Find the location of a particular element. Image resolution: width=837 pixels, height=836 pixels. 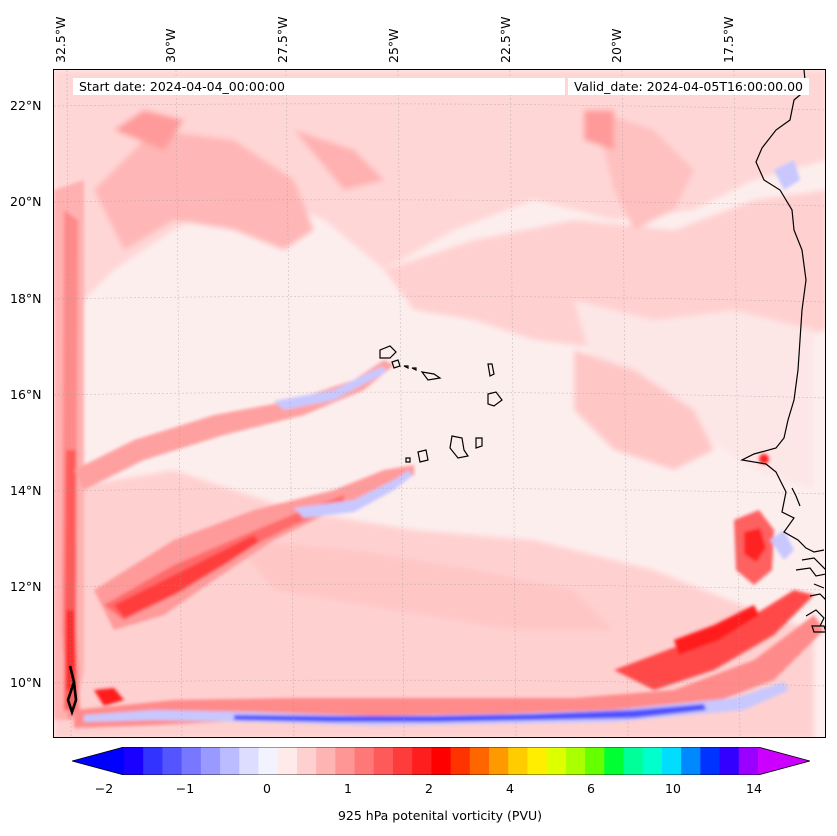

cbar-tick: −1 is located at coordinates (185, 788).